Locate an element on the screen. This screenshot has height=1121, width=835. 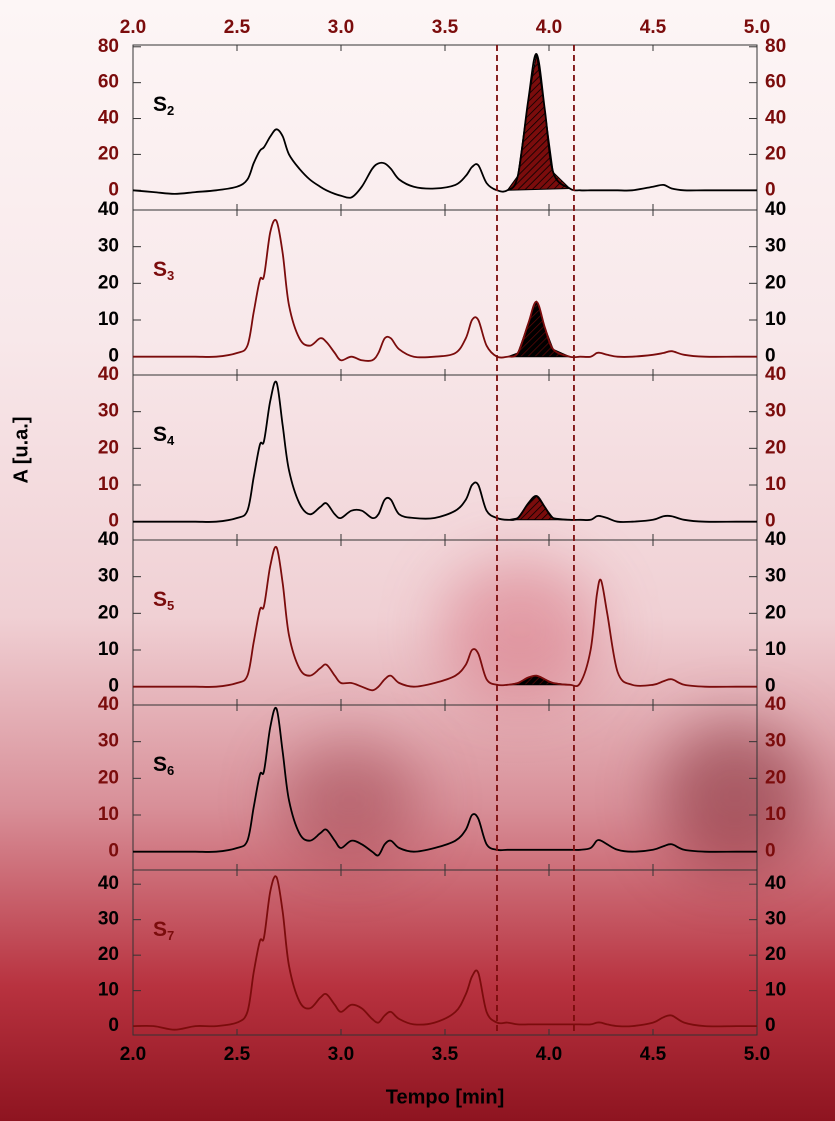
sample-label: S4 is located at coordinates (164, 436).